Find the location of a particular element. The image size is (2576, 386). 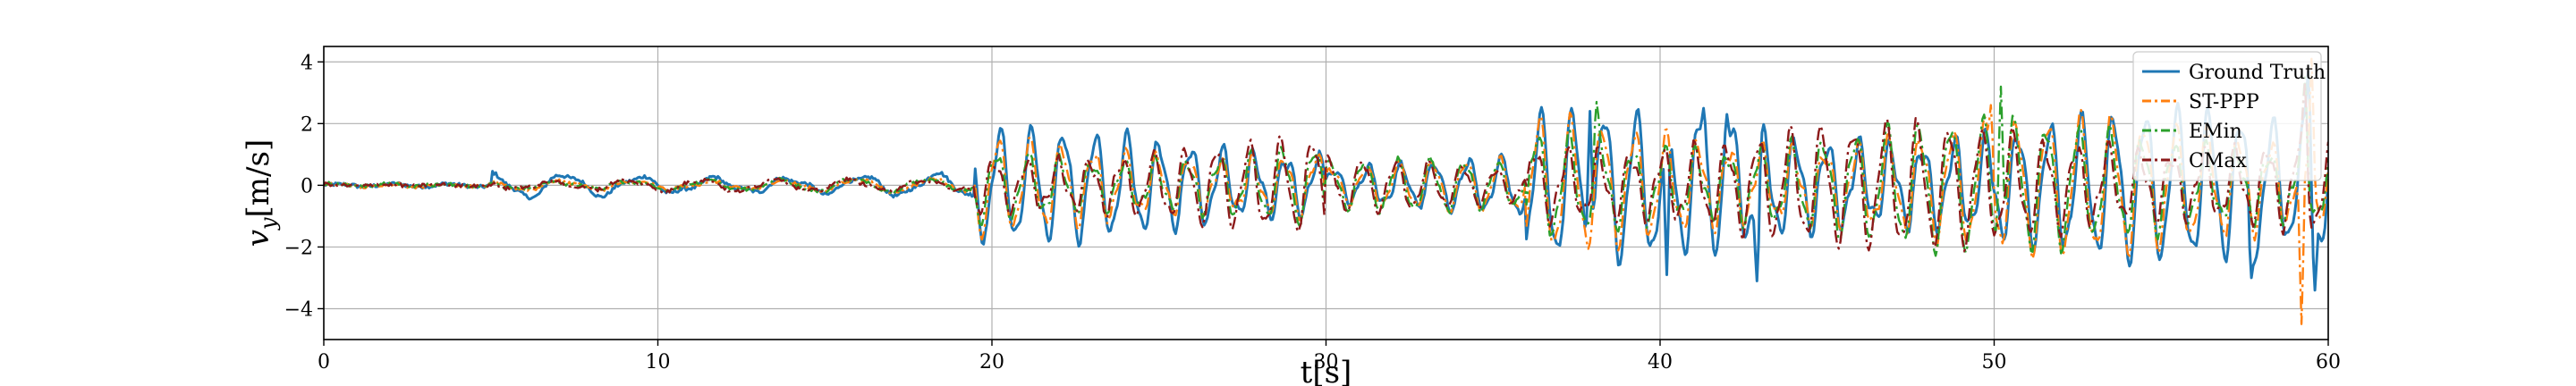

x-tick-label: 30 is located at coordinates (1326, 362).